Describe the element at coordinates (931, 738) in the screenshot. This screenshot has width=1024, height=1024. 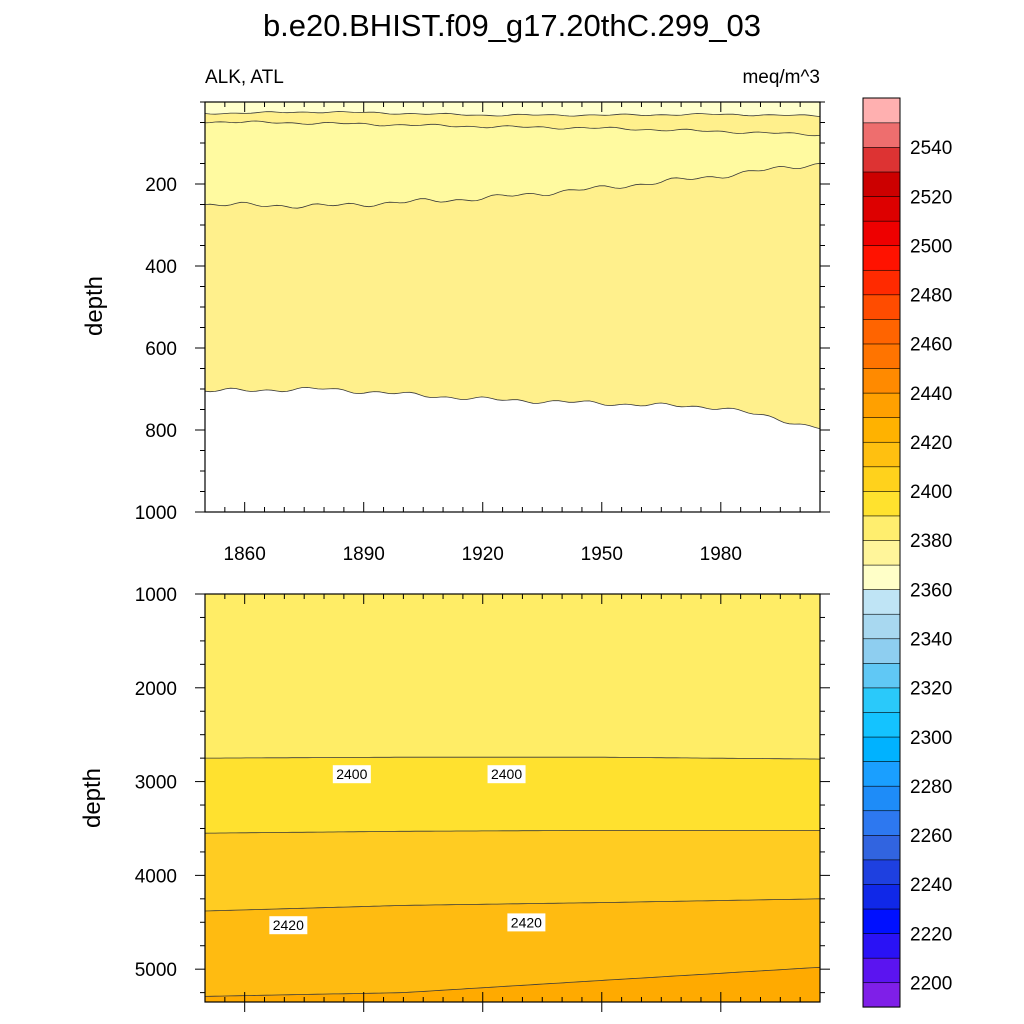
I see `colorbar-tick-label: 2300` at that location.